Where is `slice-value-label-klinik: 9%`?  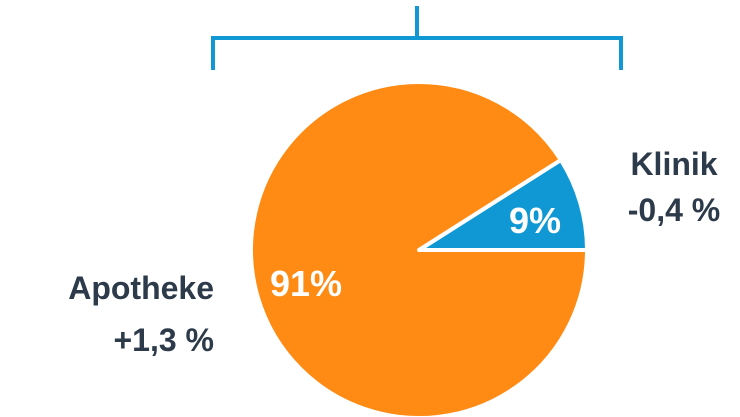
slice-value-label-klinik: 9% is located at coordinates (535, 220).